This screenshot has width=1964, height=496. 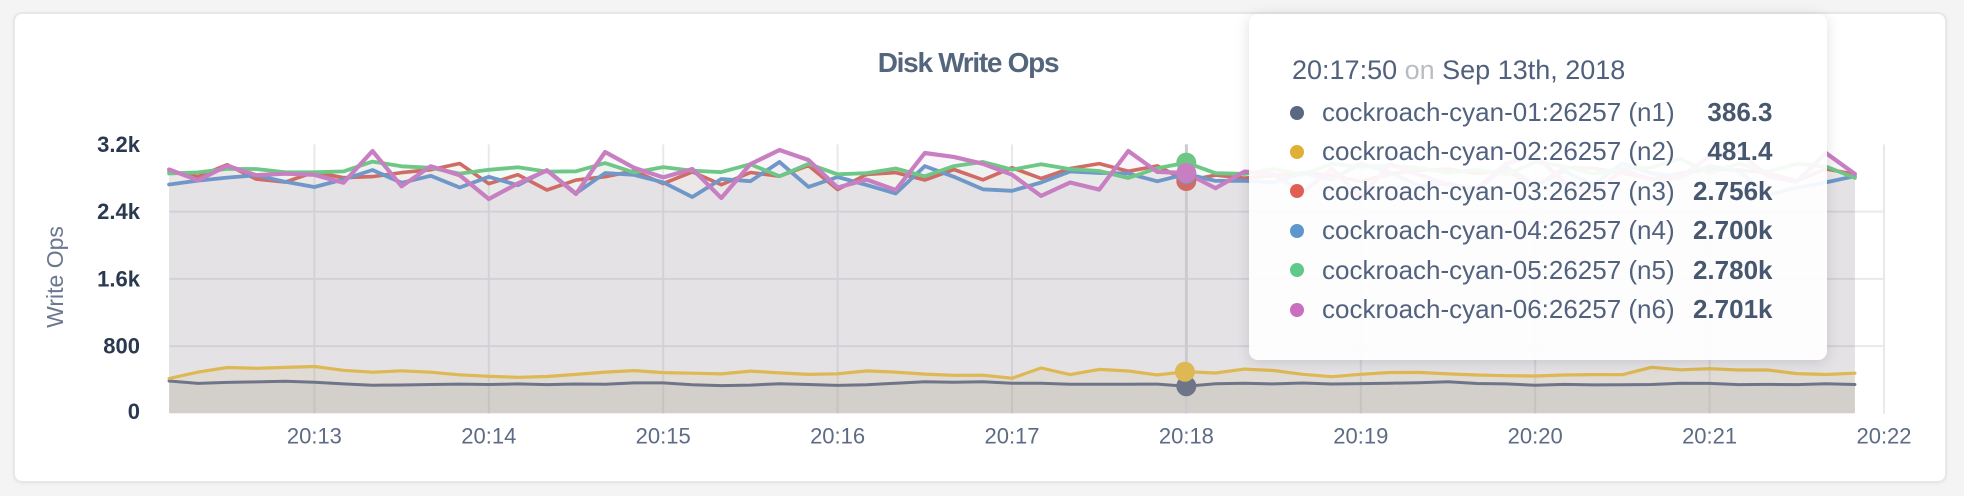 What do you see at coordinates (1360, 436) in the screenshot?
I see `svg-text: 20:19` at bounding box center [1360, 436].